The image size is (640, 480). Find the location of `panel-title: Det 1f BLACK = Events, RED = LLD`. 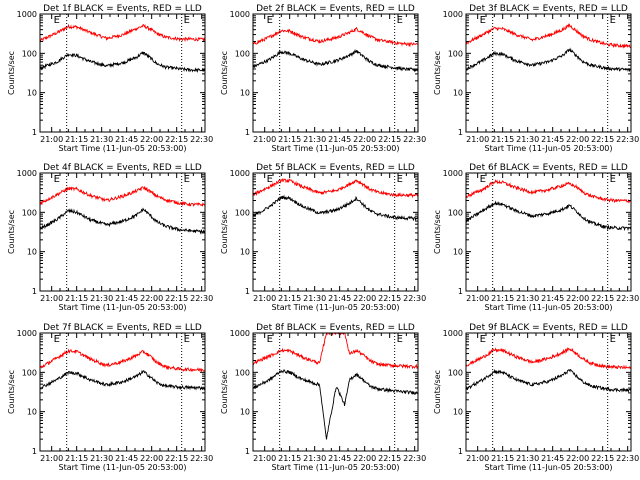

panel-title: Det 1f BLACK = Events, RED = LLD is located at coordinates (122, 9).